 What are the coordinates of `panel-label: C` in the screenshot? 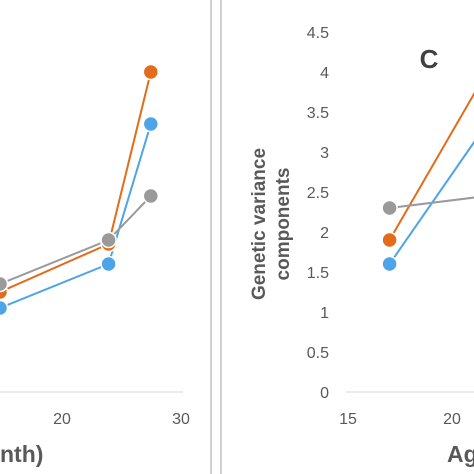 It's located at (429, 59).